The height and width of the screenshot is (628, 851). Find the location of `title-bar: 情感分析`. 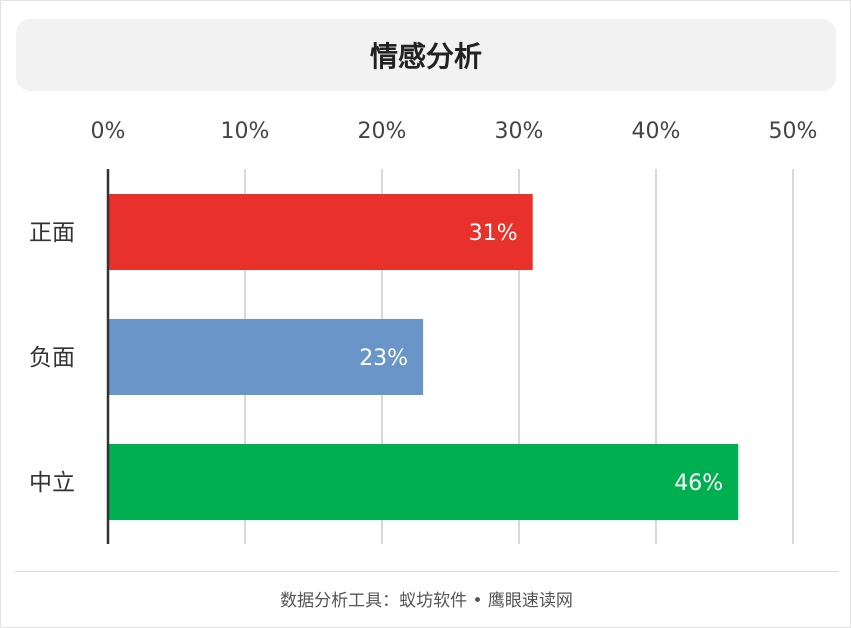

title-bar: 情感分析 is located at coordinates (426, 55).